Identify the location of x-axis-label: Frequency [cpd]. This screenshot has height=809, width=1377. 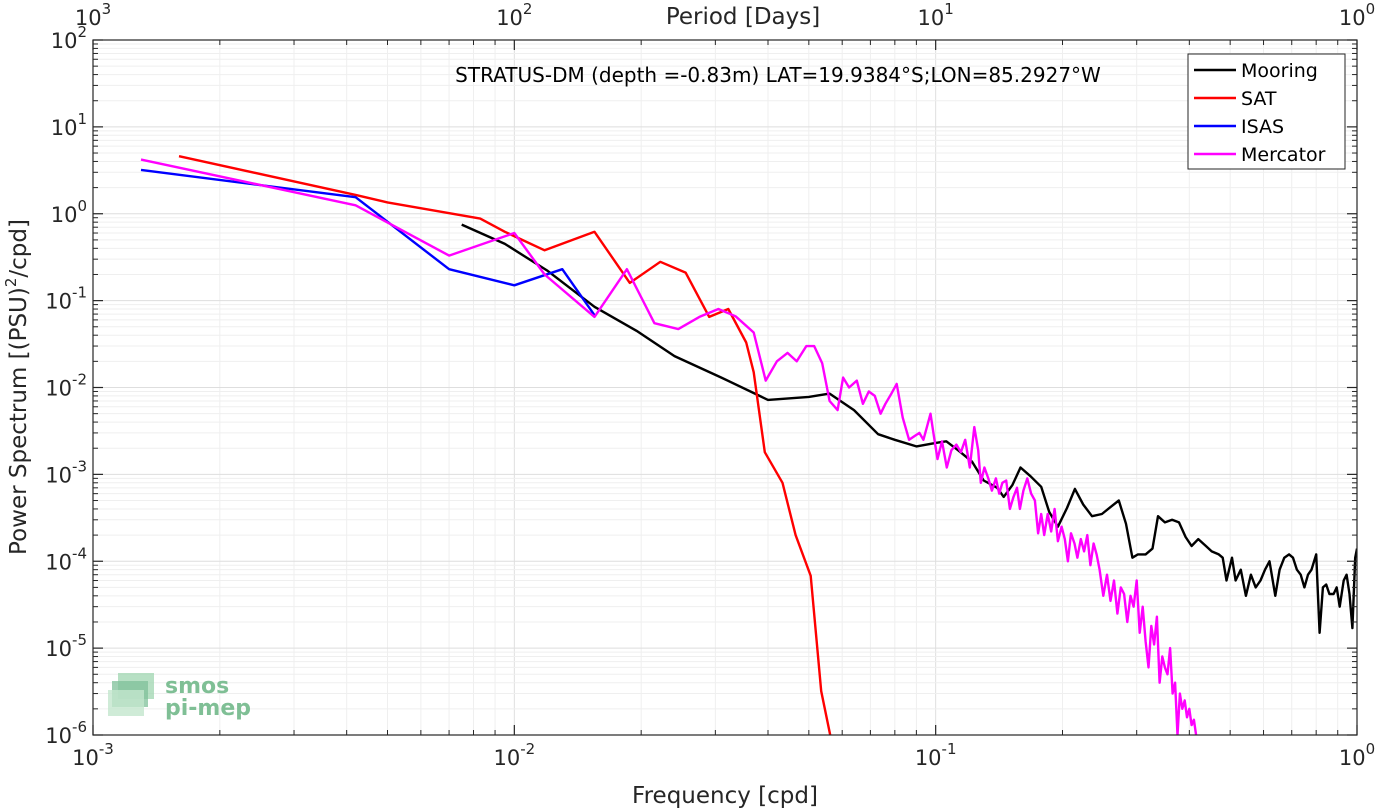
(725, 796).